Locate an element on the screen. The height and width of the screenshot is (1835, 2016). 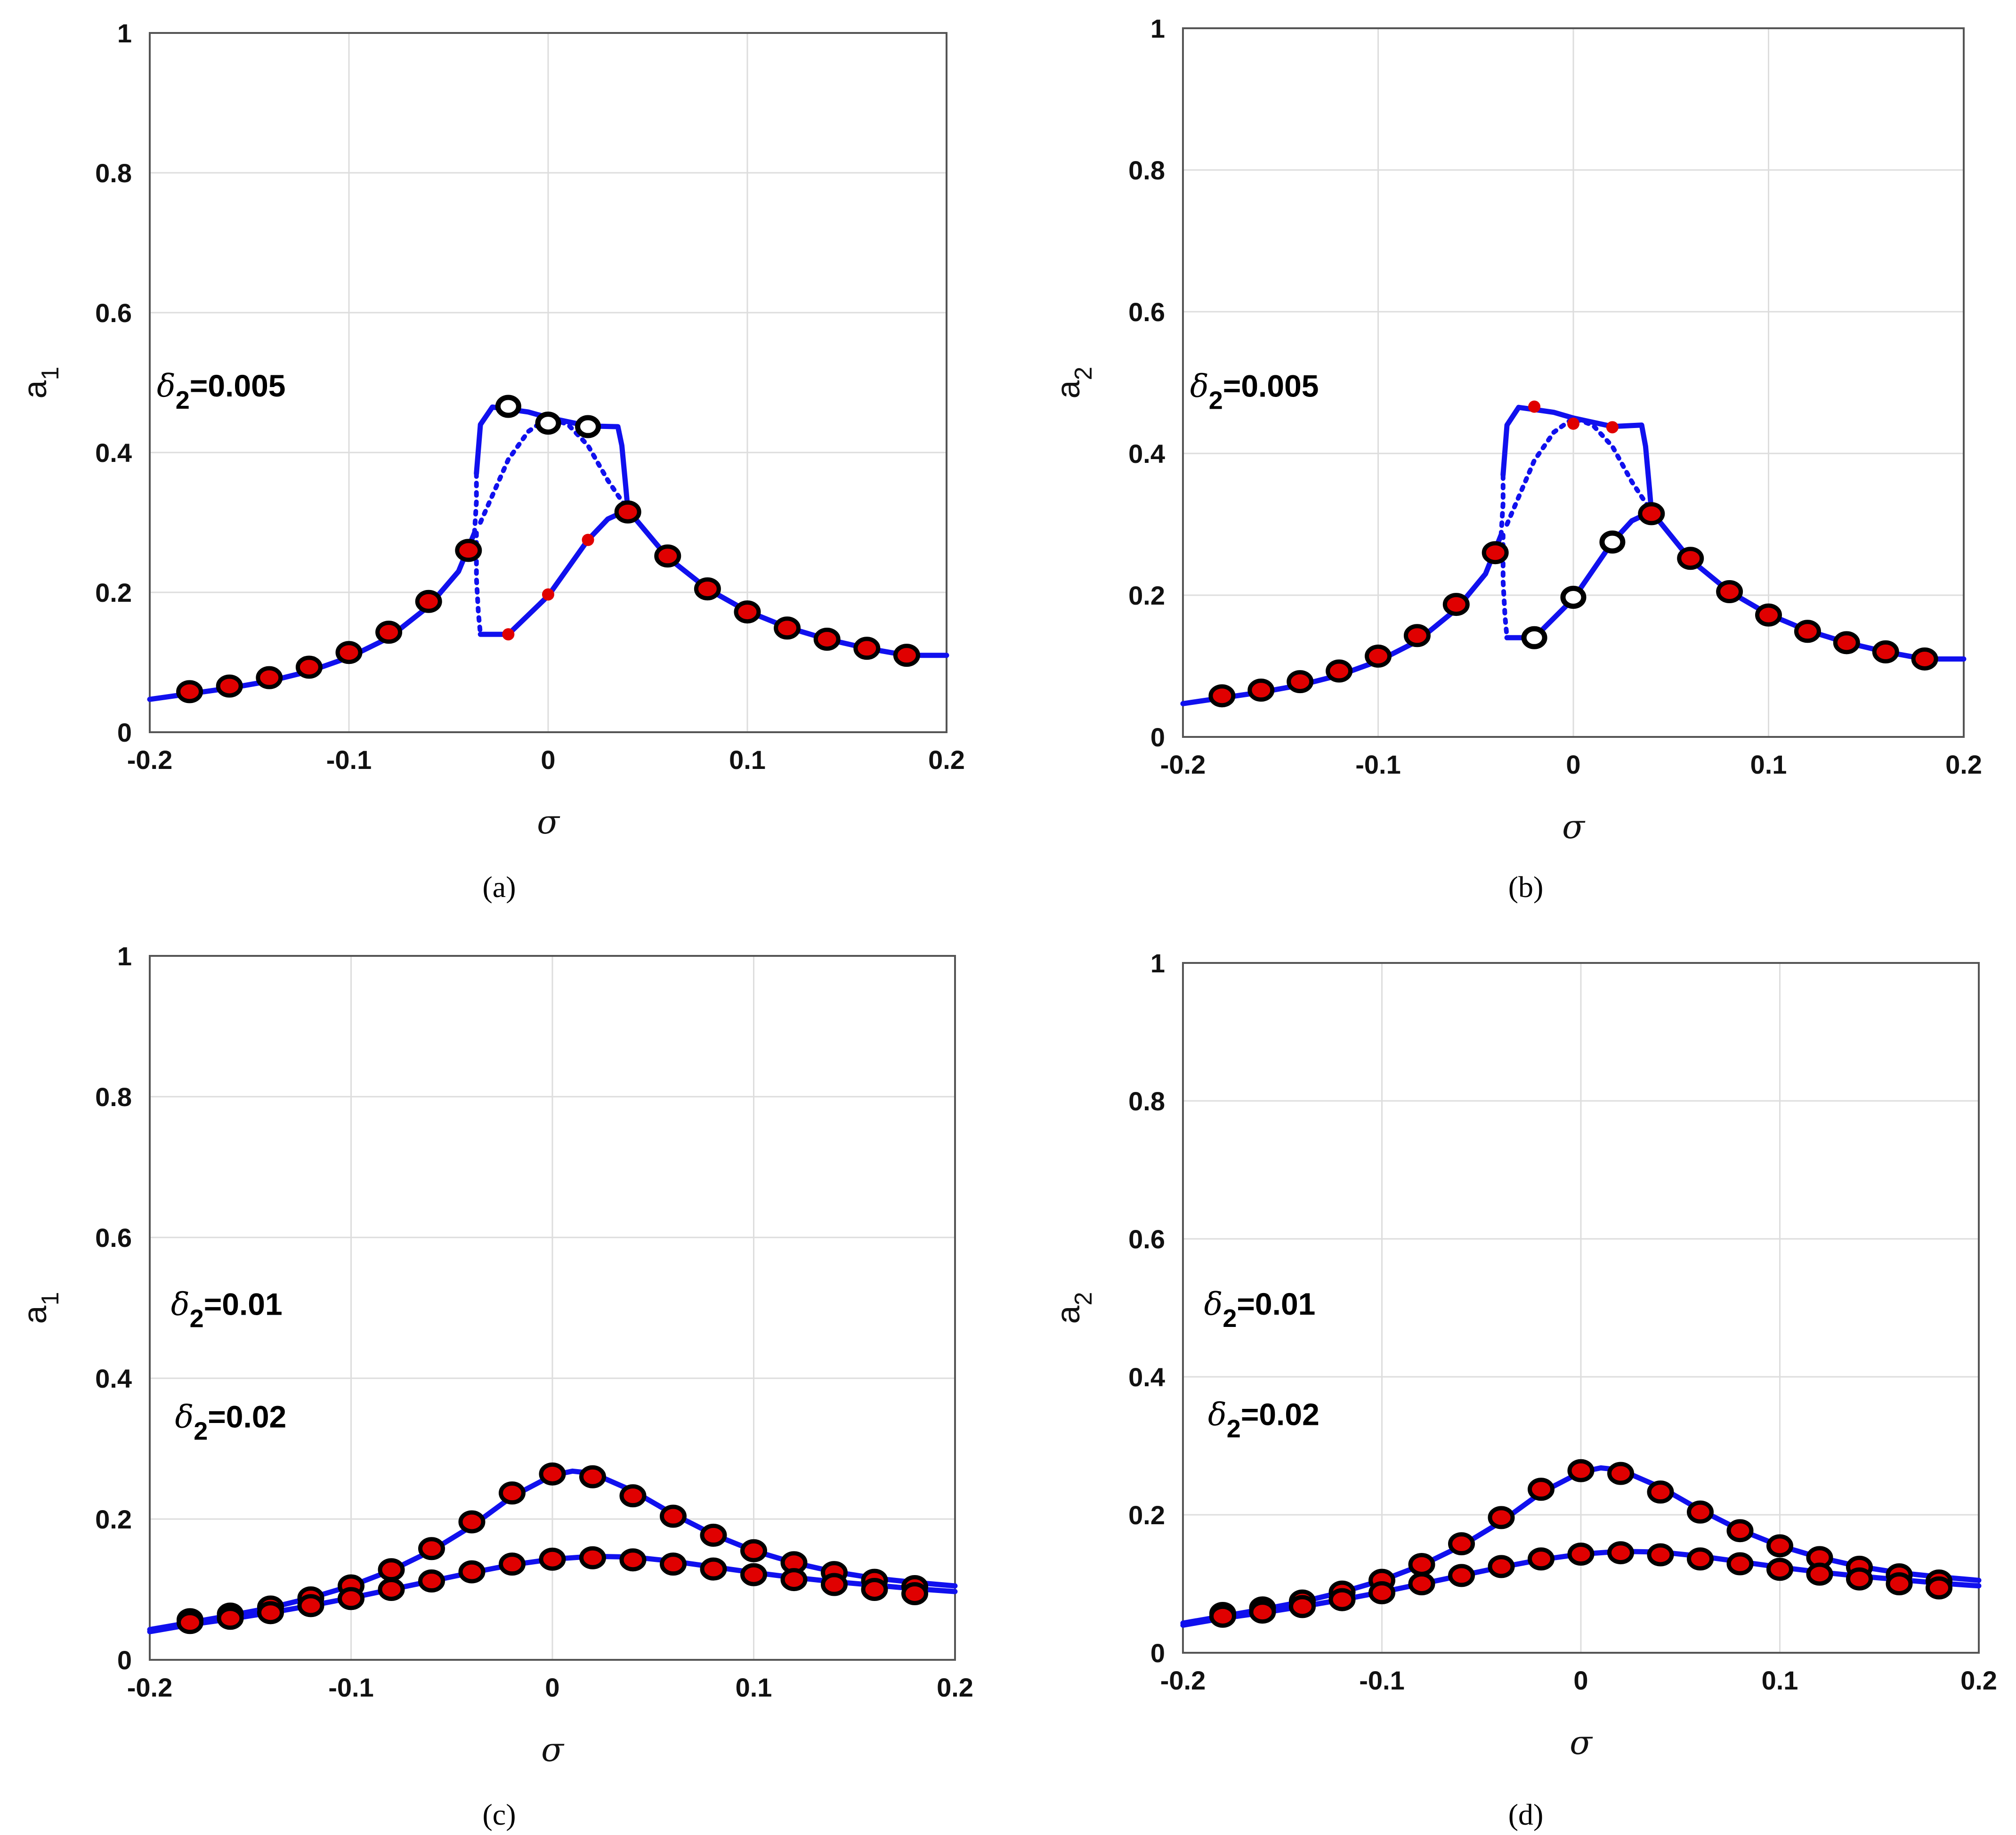
parameter-annotation: δ2=0.01 is located at coordinates (227, 1309).